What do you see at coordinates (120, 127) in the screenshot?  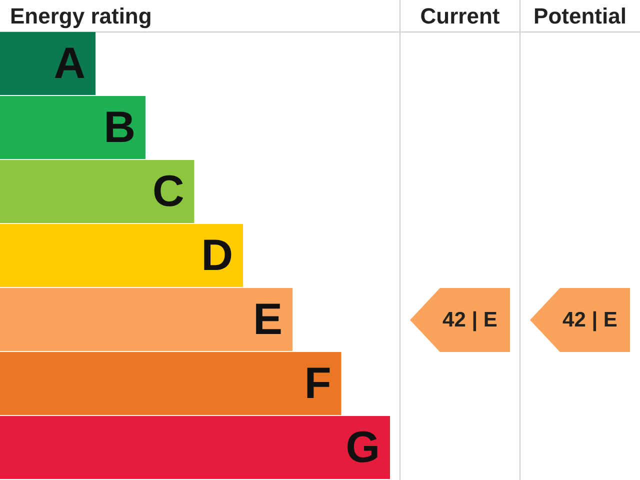 I see `y-tick-label: B` at bounding box center [120, 127].